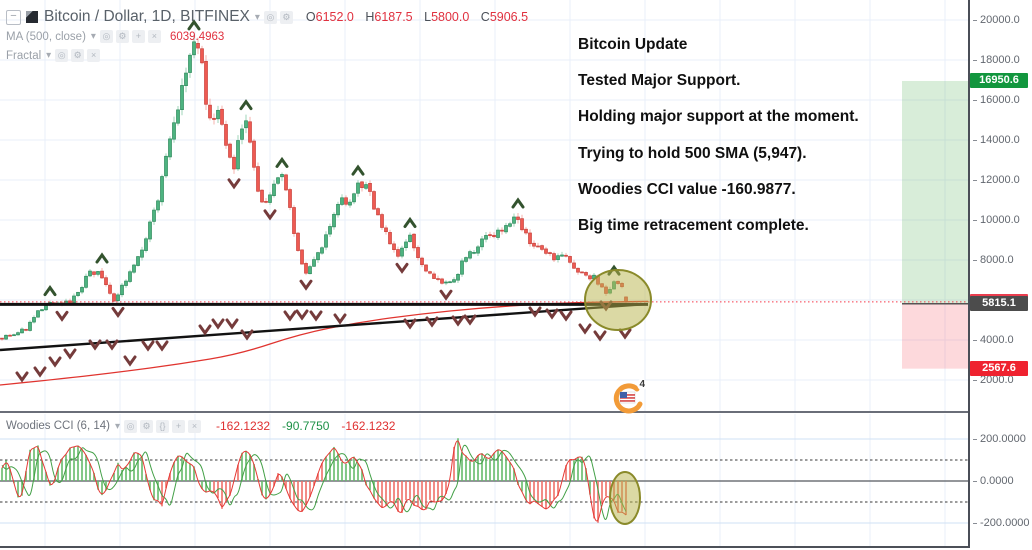  I want to click on annotation-line: Tested Major Support., so click(659, 81).